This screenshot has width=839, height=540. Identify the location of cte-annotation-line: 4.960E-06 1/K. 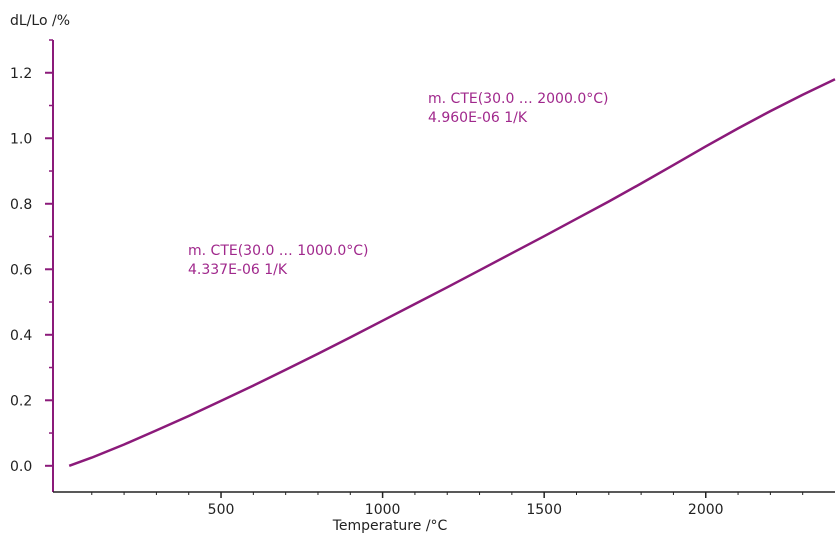
(478, 118).